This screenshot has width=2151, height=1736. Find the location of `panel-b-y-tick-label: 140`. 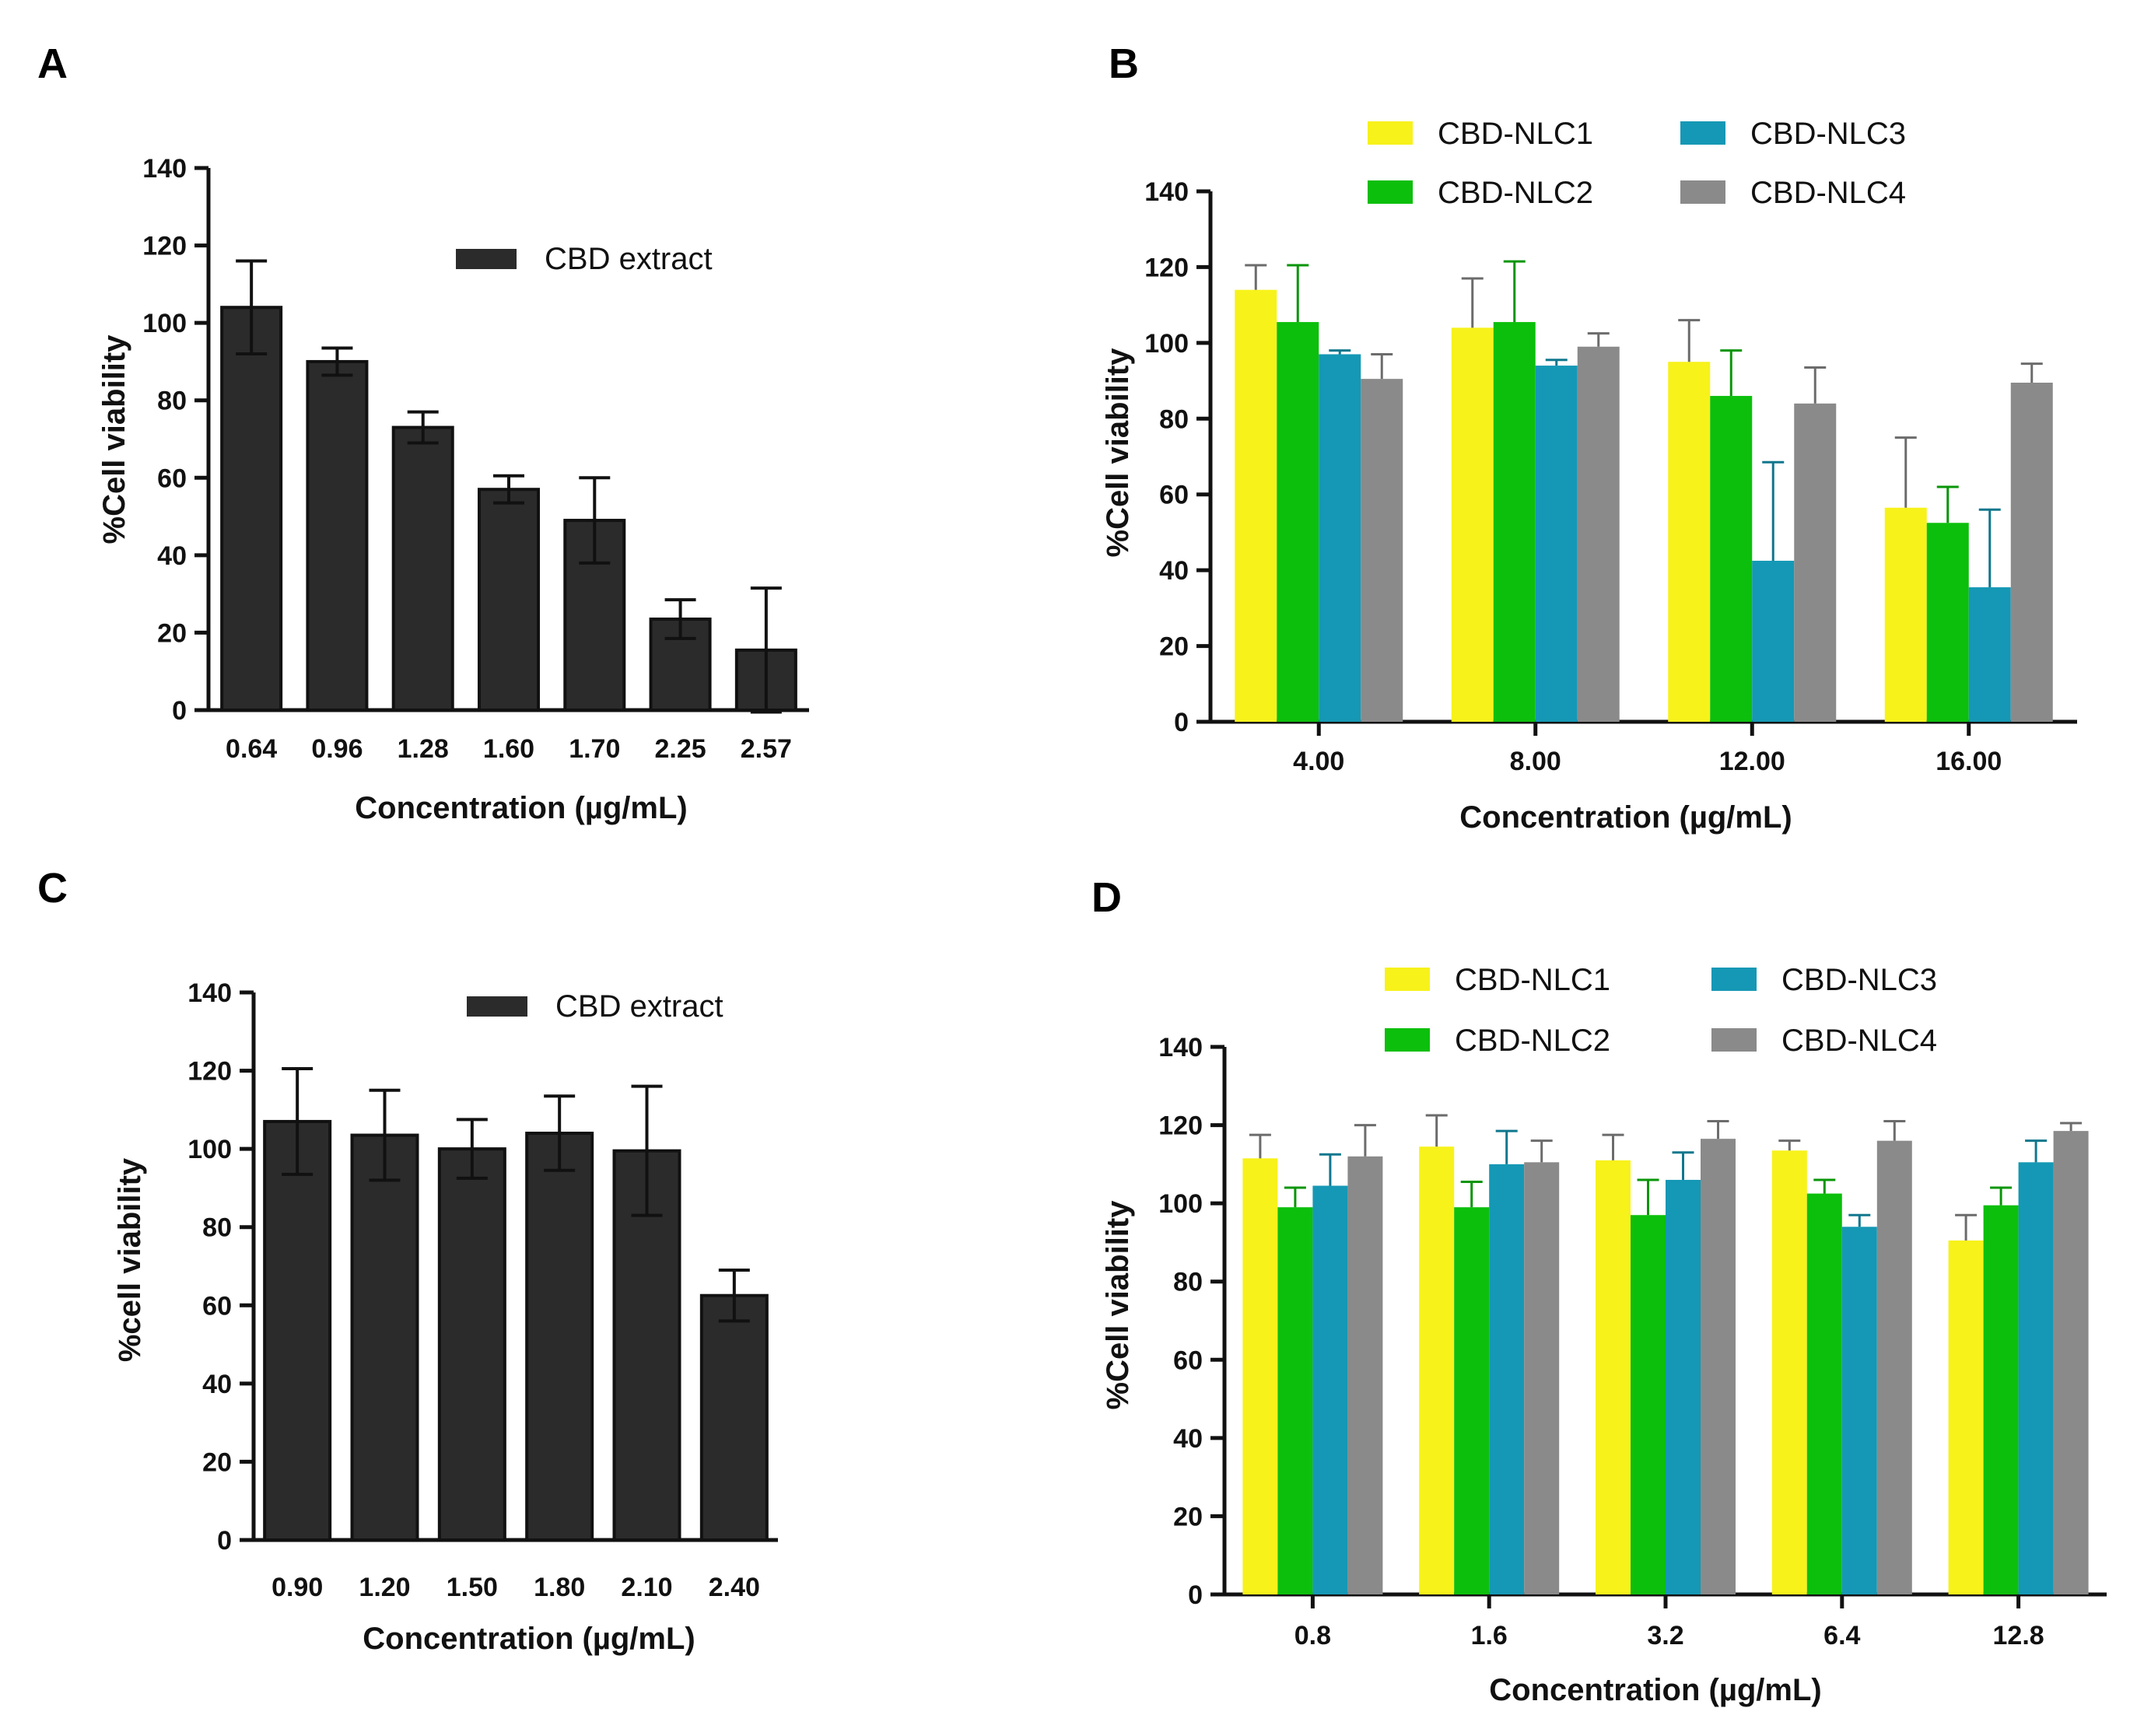

panel-b-y-tick-label: 140 is located at coordinates (1166, 192).